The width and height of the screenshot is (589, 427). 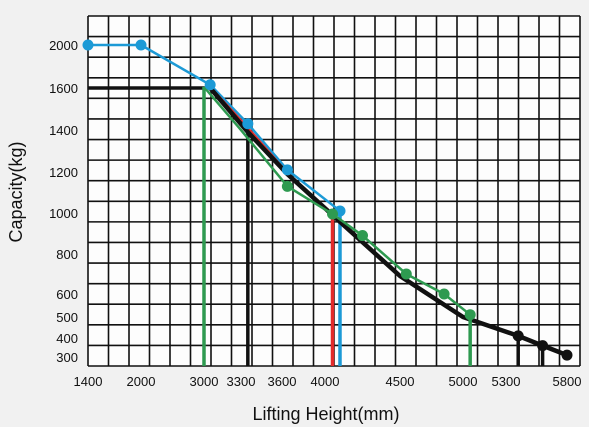 I want to click on x-tick-label: 5000, so click(x=463, y=381).